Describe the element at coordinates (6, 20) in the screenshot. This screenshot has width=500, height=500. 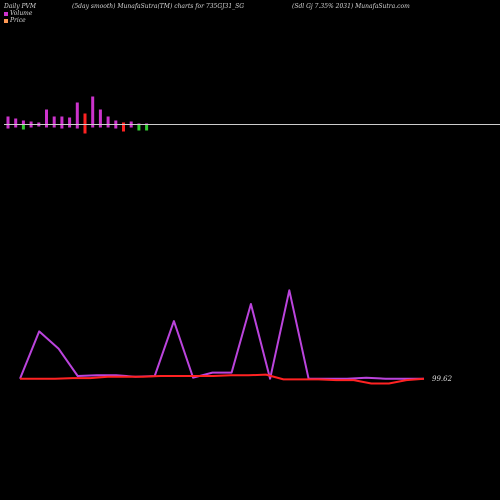
I see `legend-price-swatch` at that location.